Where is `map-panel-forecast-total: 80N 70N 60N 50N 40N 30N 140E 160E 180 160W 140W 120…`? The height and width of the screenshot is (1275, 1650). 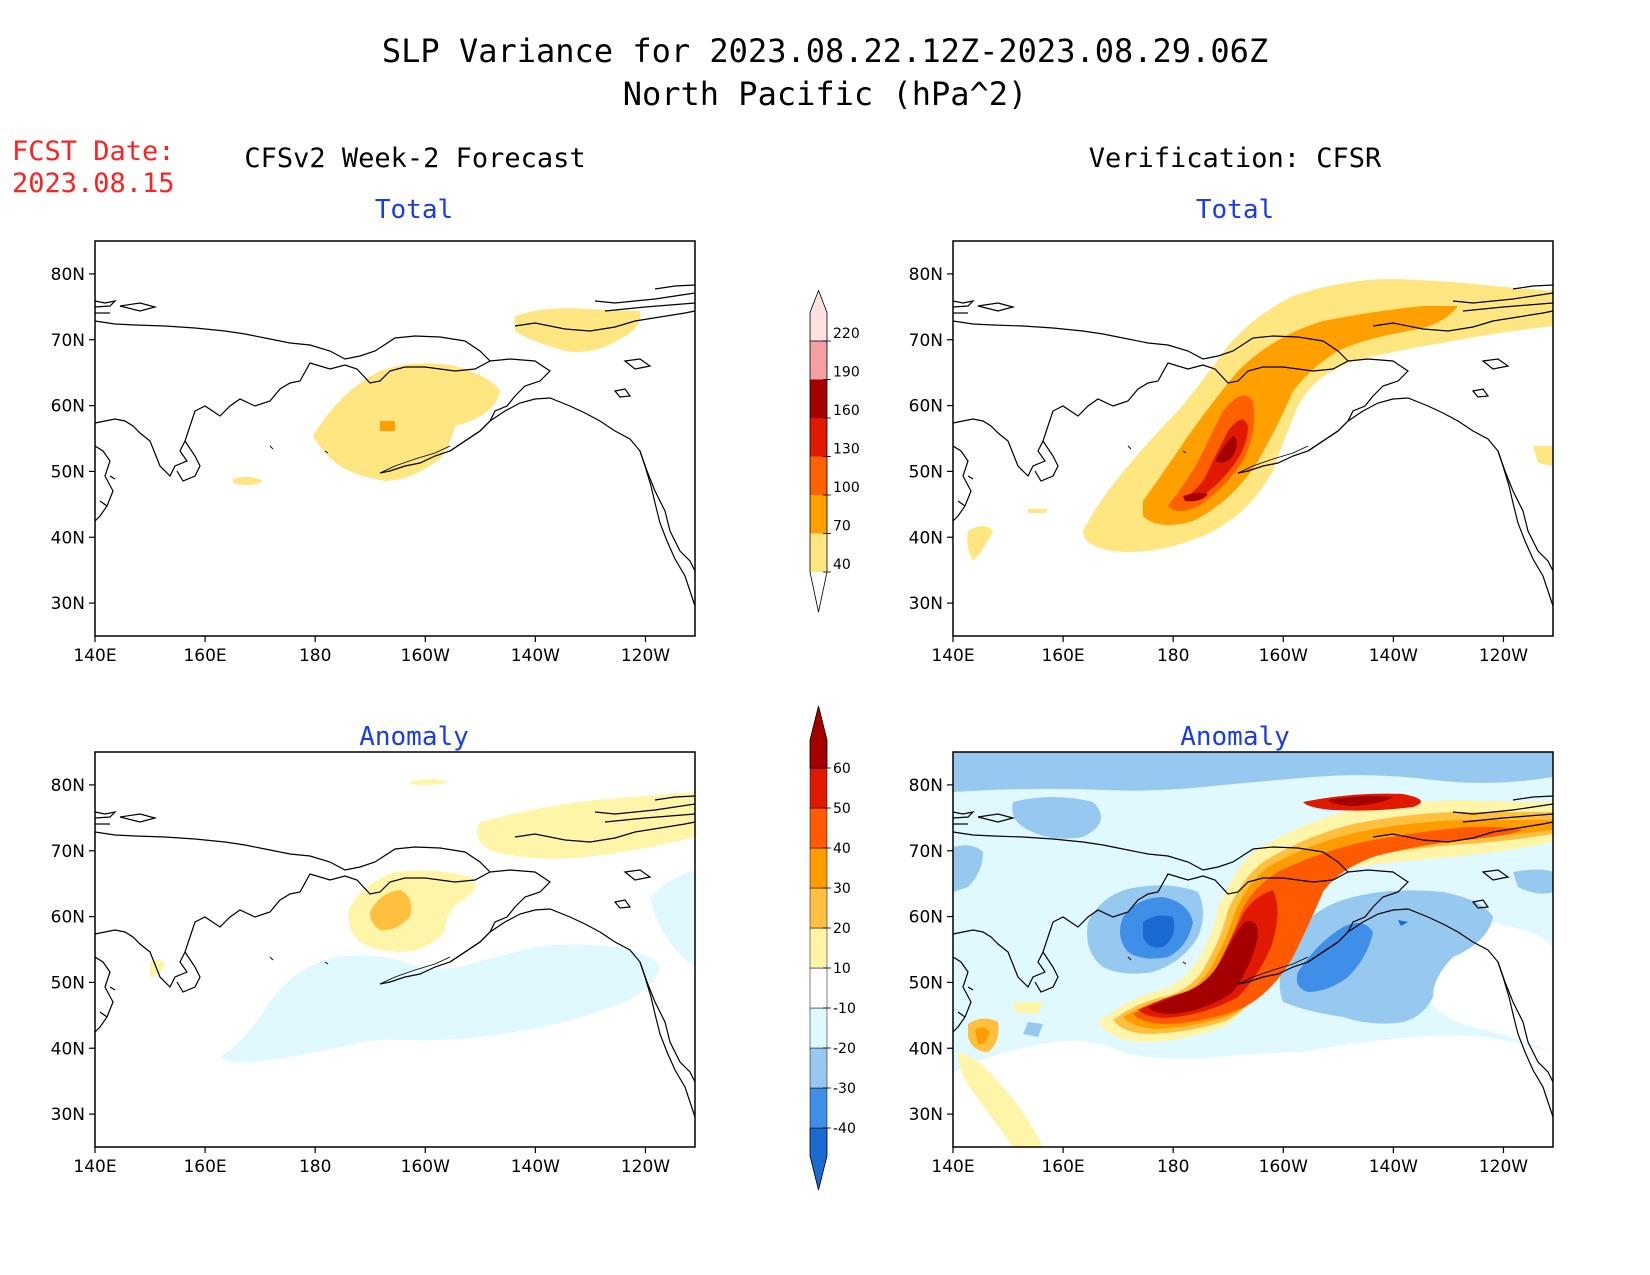 map-panel-forecast-total: 80N 70N 60N 50N 40N 30N 140E 160E 180 160W 140W 120… is located at coordinates (373, 453).